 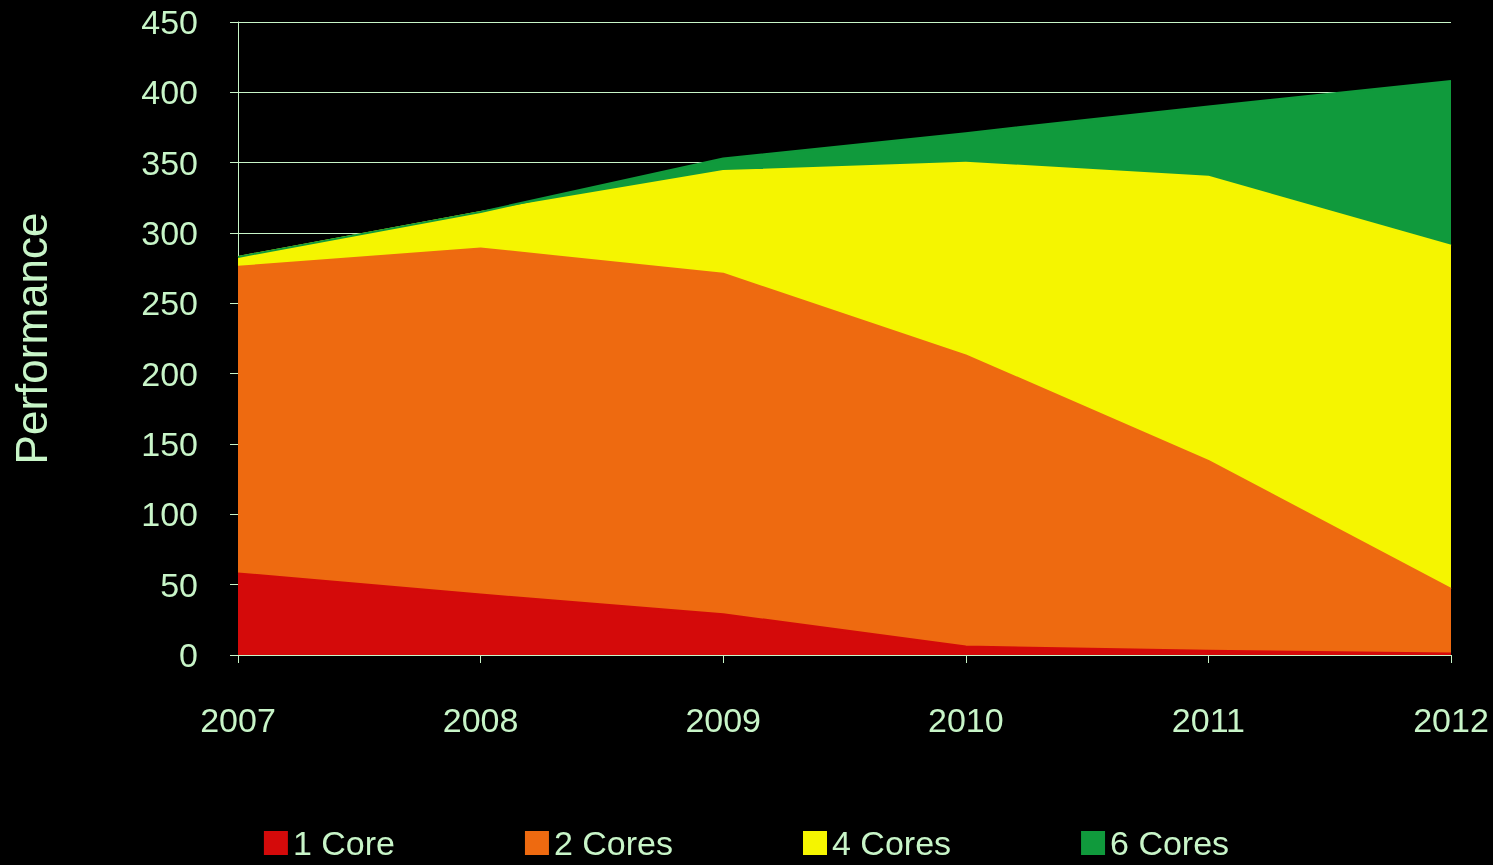 I want to click on y-tick-label: 100, so click(x=169, y=514).